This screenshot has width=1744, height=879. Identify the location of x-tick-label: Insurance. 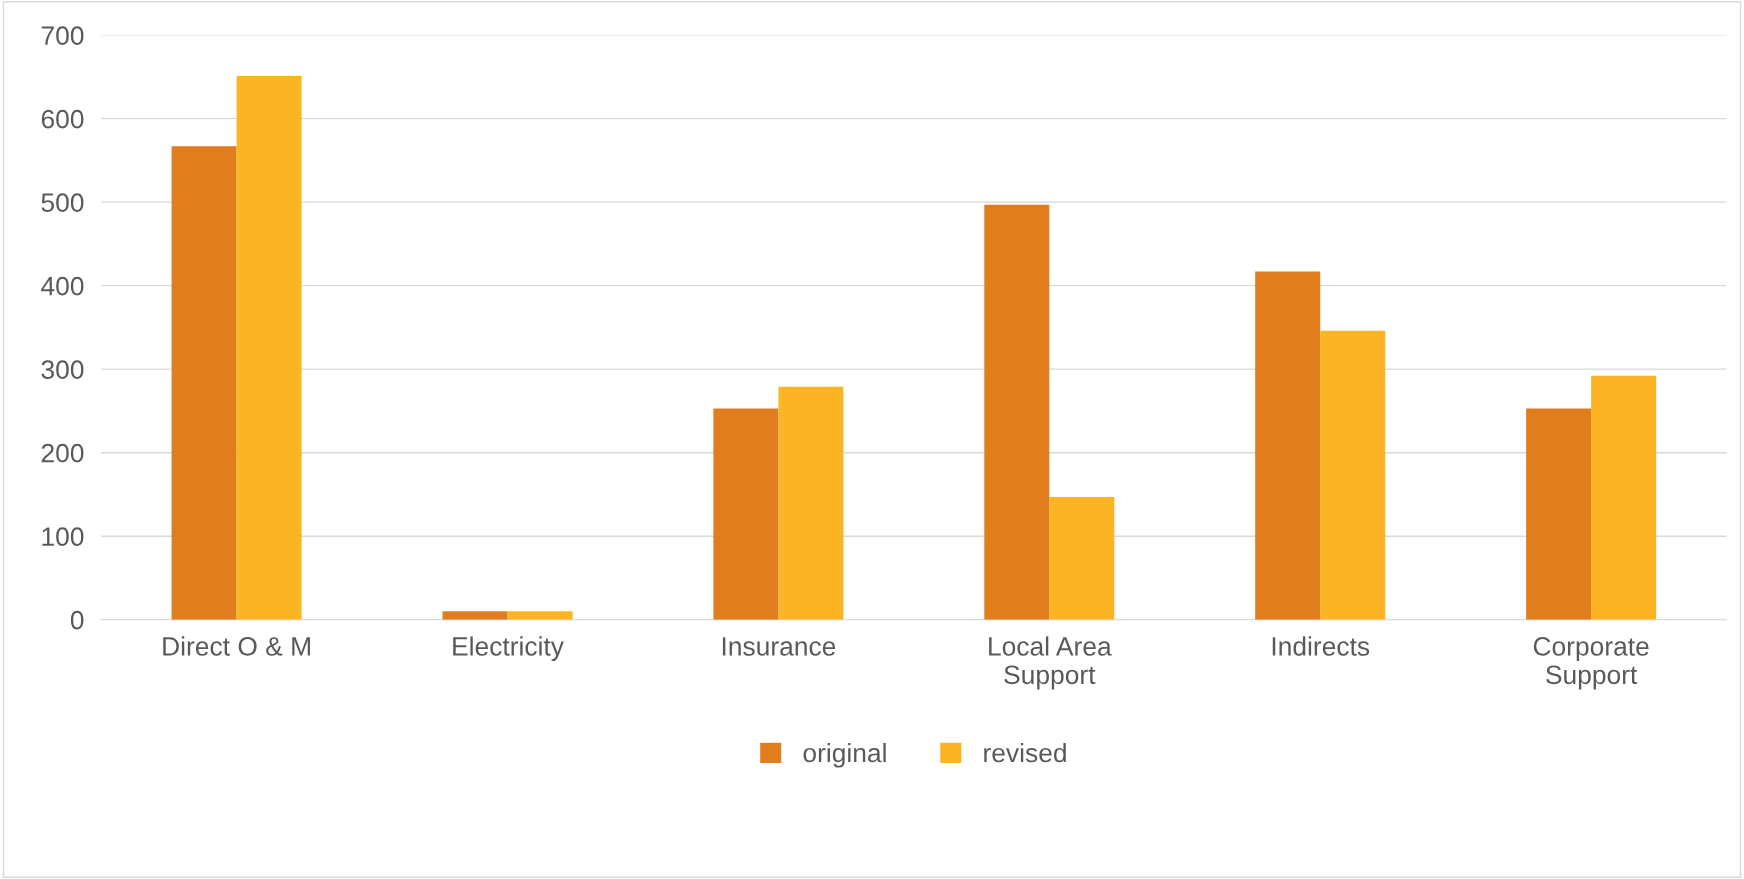
(779, 646).